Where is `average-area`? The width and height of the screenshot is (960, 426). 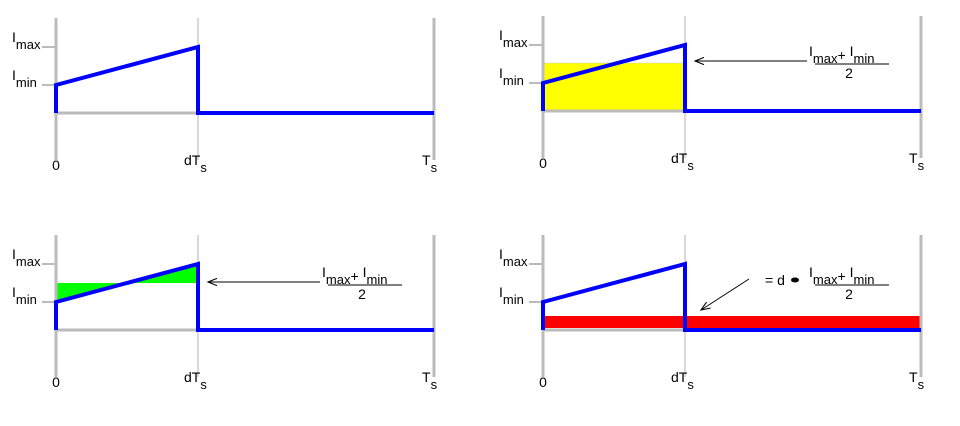 average-area is located at coordinates (614, 87).